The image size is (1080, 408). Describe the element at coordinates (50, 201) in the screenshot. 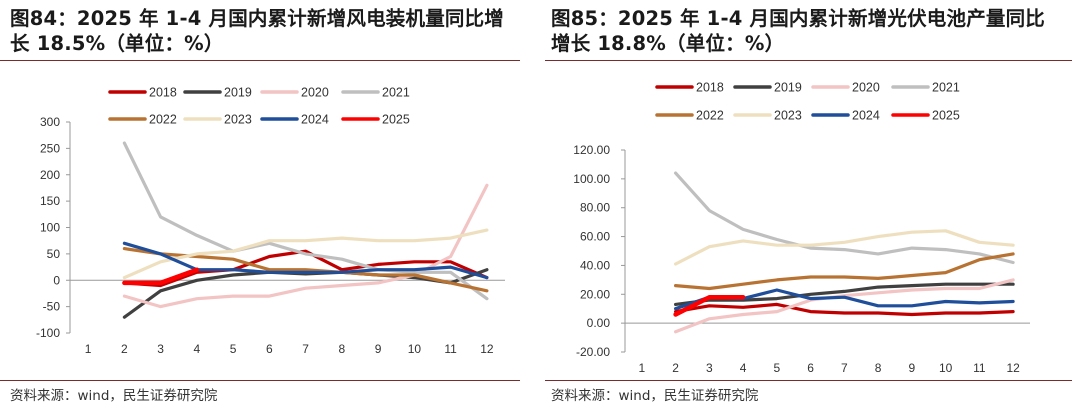

I see `y-tick-label: 150` at that location.